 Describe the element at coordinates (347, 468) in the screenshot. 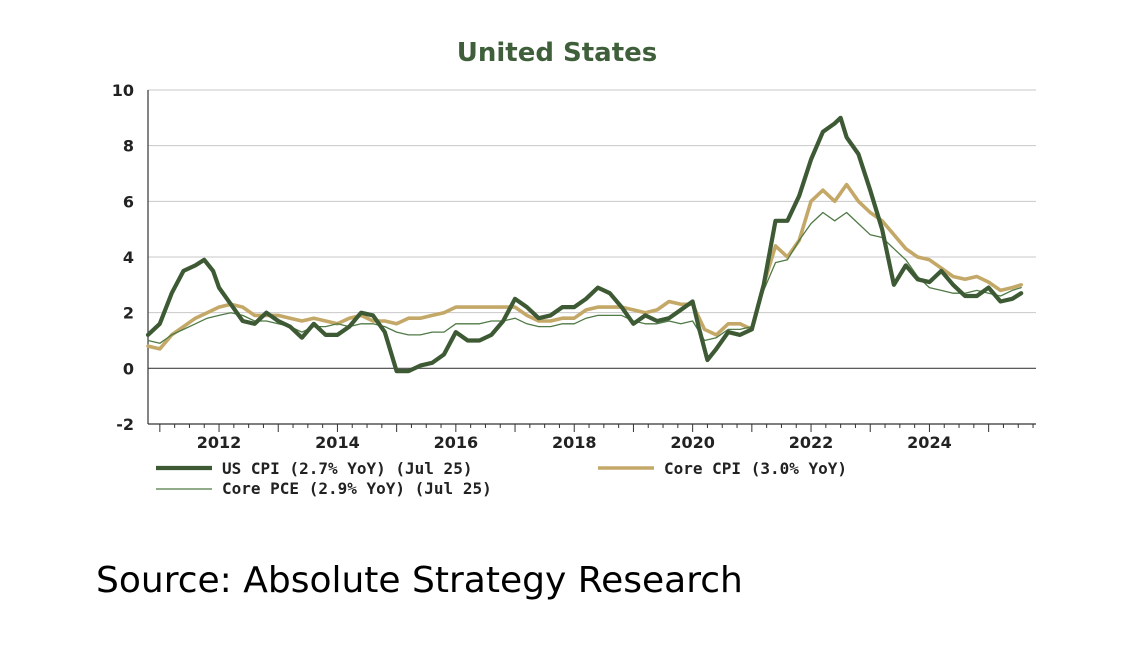

I see `legend-label-us-cpi: US CPI (2.7% YoY) (Jul 25)` at that location.